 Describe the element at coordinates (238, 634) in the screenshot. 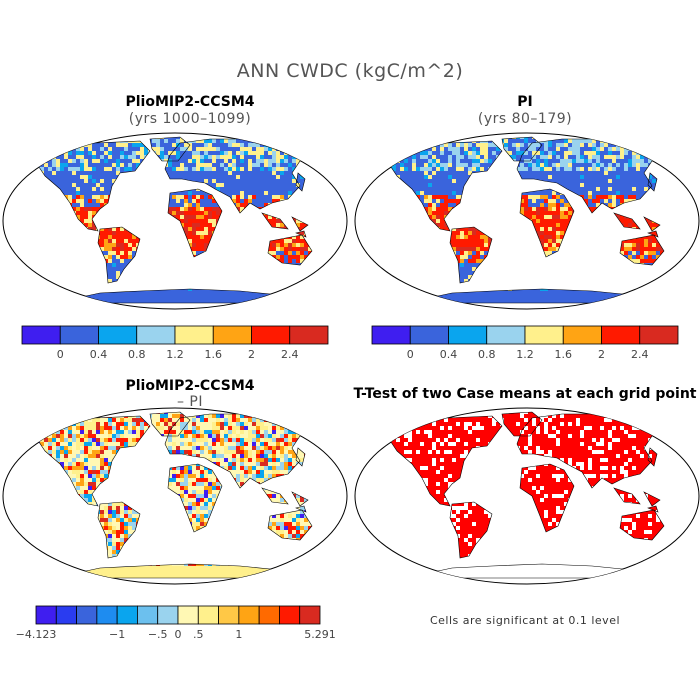

I see `colorbar-tick-label: 1` at that location.